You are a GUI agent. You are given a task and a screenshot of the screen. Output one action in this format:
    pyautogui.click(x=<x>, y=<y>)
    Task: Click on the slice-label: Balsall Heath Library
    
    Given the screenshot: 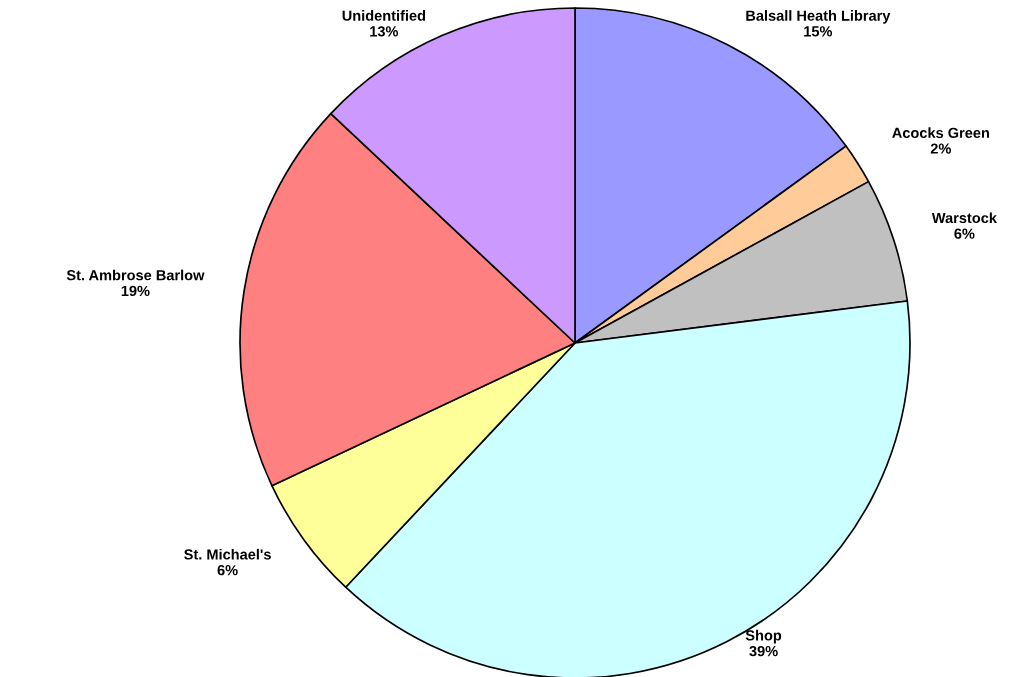 What is the action you would take?
    pyautogui.click(x=818, y=17)
    